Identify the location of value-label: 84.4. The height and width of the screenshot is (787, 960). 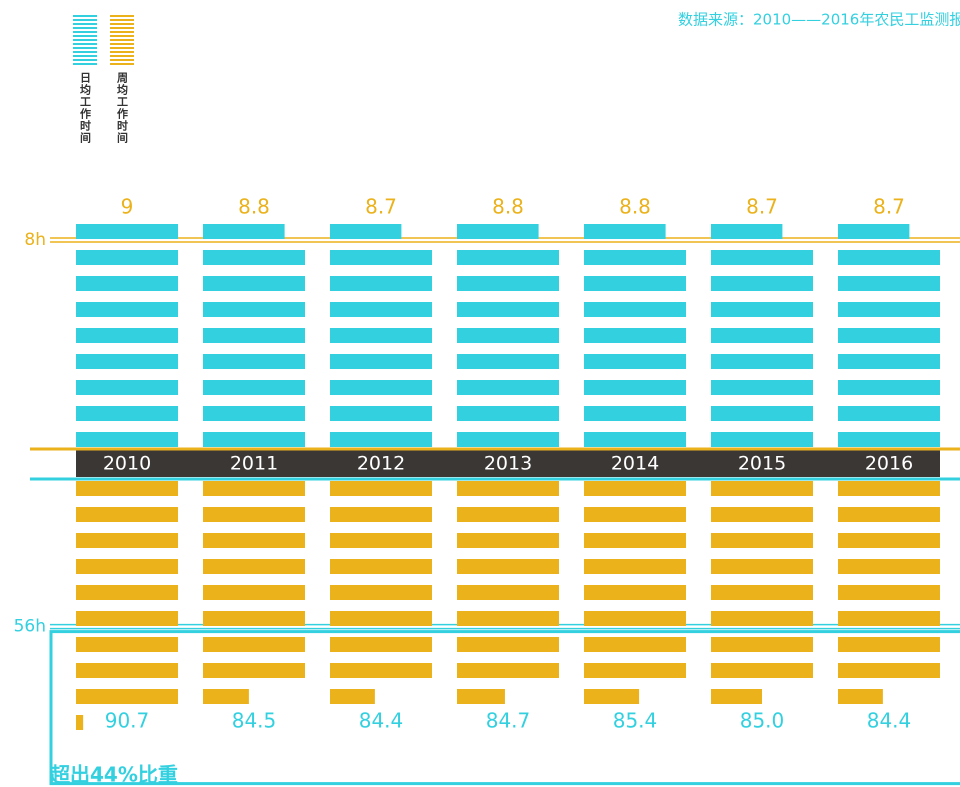
(889, 721).